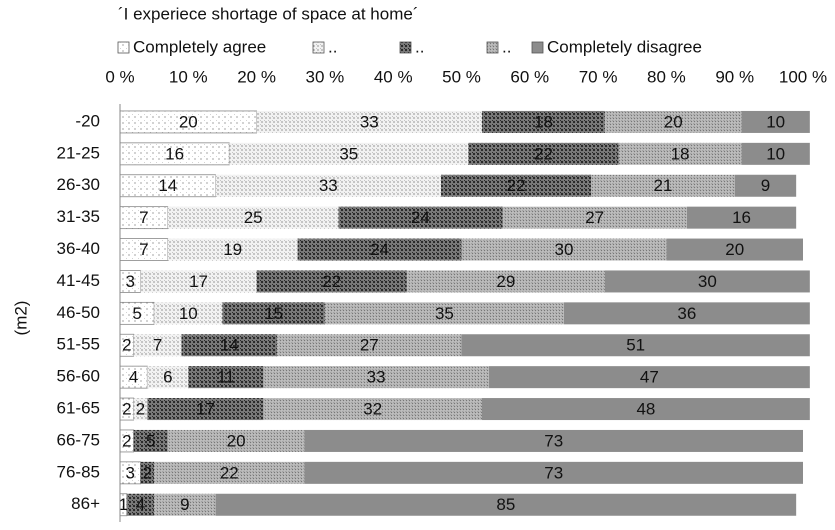 This screenshot has width=835, height=530. I want to click on data-label: 21, so click(663, 185).